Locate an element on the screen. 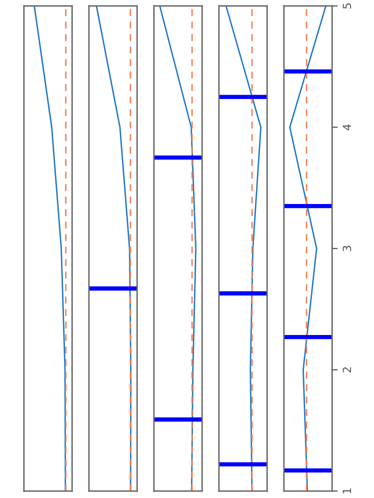  y-tick-label: 5 is located at coordinates (347, 6).